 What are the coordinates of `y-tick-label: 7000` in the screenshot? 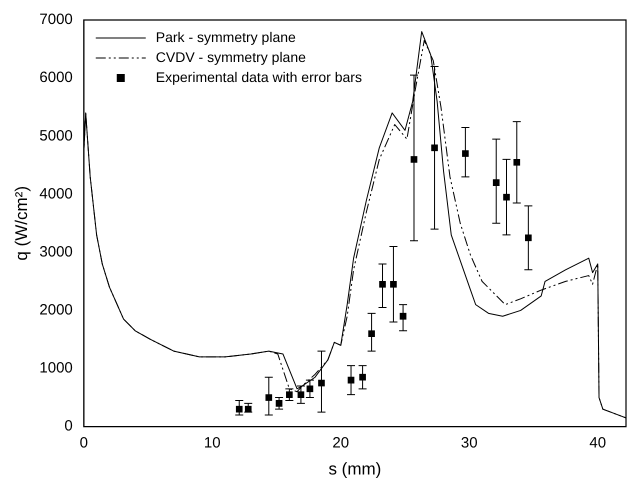 It's located at (56, 19).